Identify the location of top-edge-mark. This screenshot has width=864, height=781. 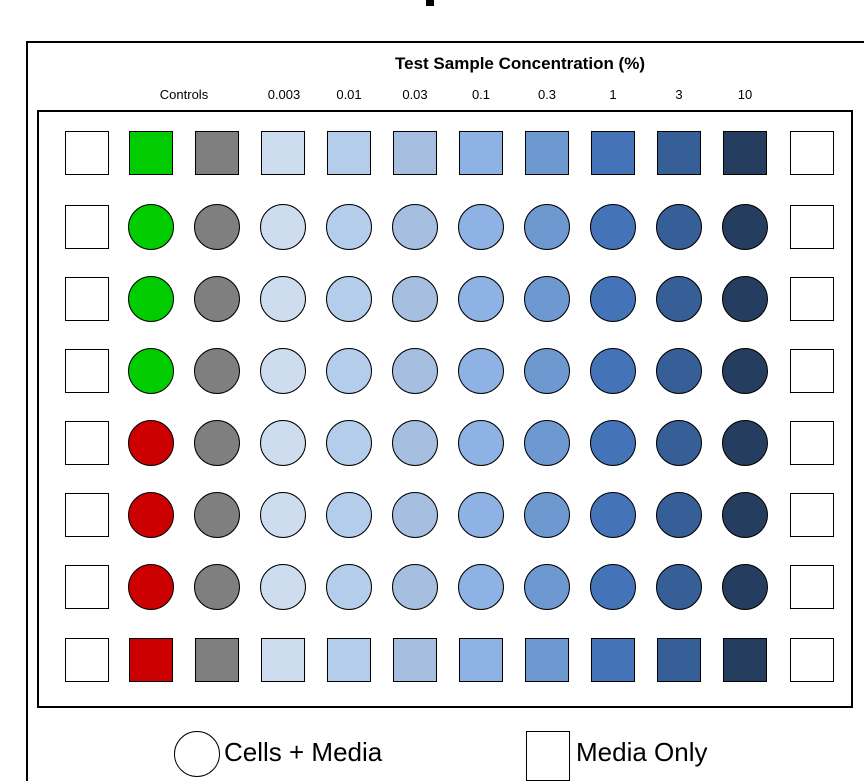
(430, 3).